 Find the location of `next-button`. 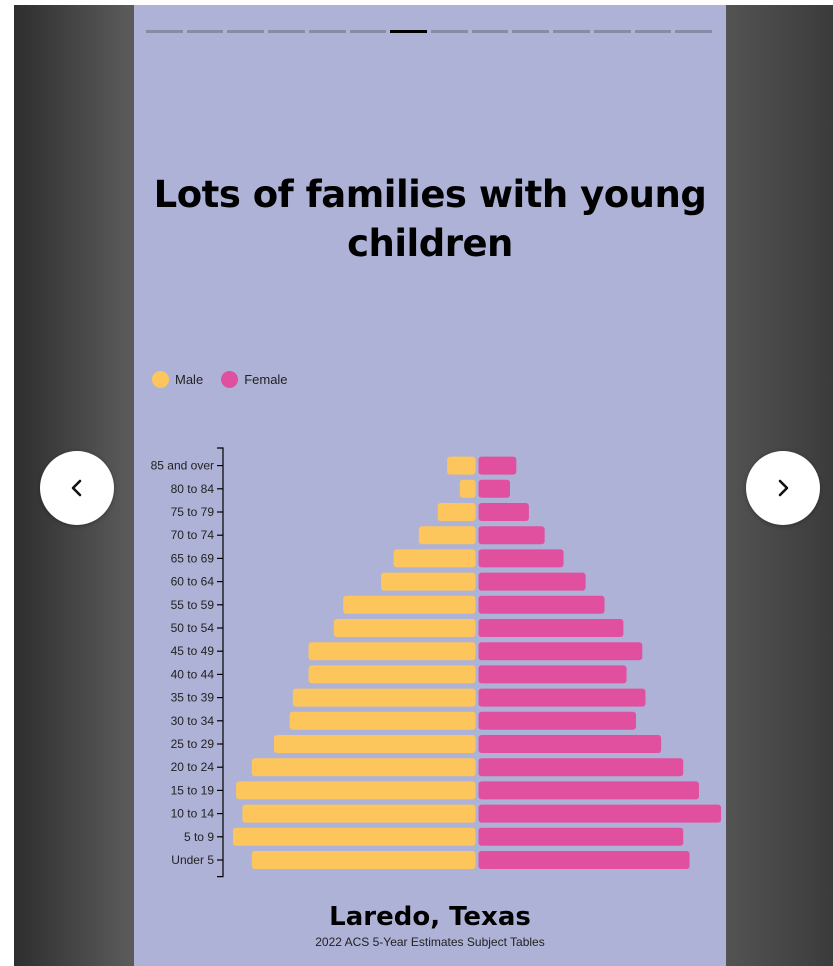

next-button is located at coordinates (783, 488).